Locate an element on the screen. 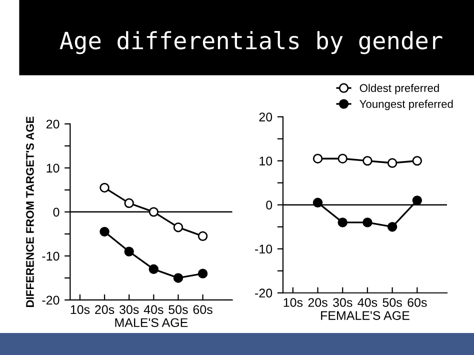 This screenshot has width=474, height=355. chart-title: Age differentials by gender is located at coordinates (251, 42).